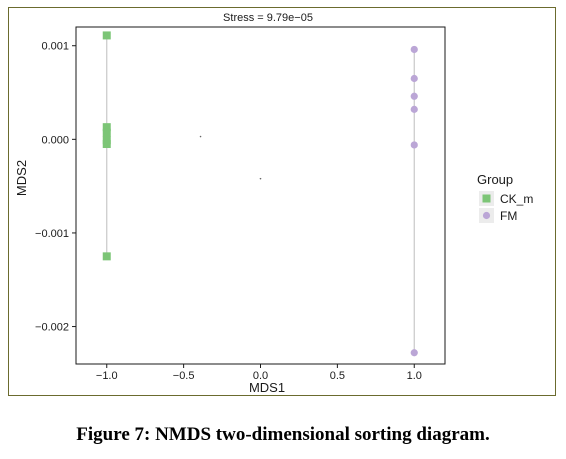  Describe the element at coordinates (495, 179) in the screenshot. I see `legend-title: Group` at that location.